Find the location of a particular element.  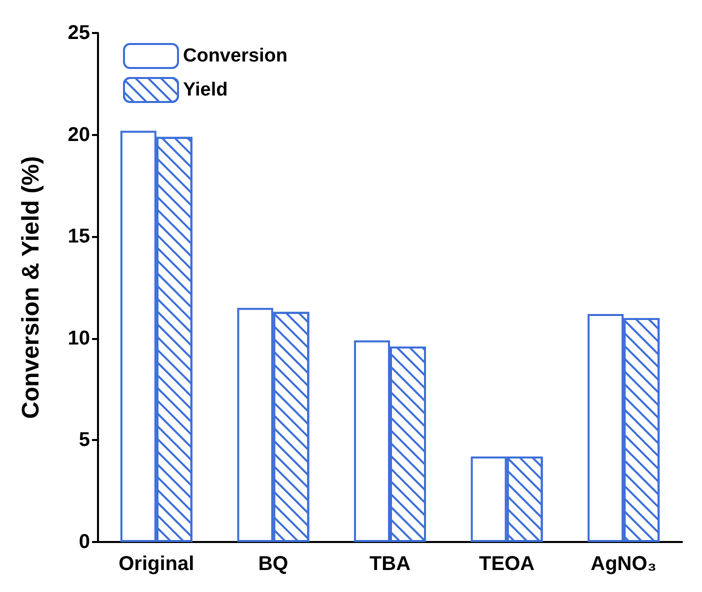

y-tick-label: 15 is located at coordinates (79, 237).